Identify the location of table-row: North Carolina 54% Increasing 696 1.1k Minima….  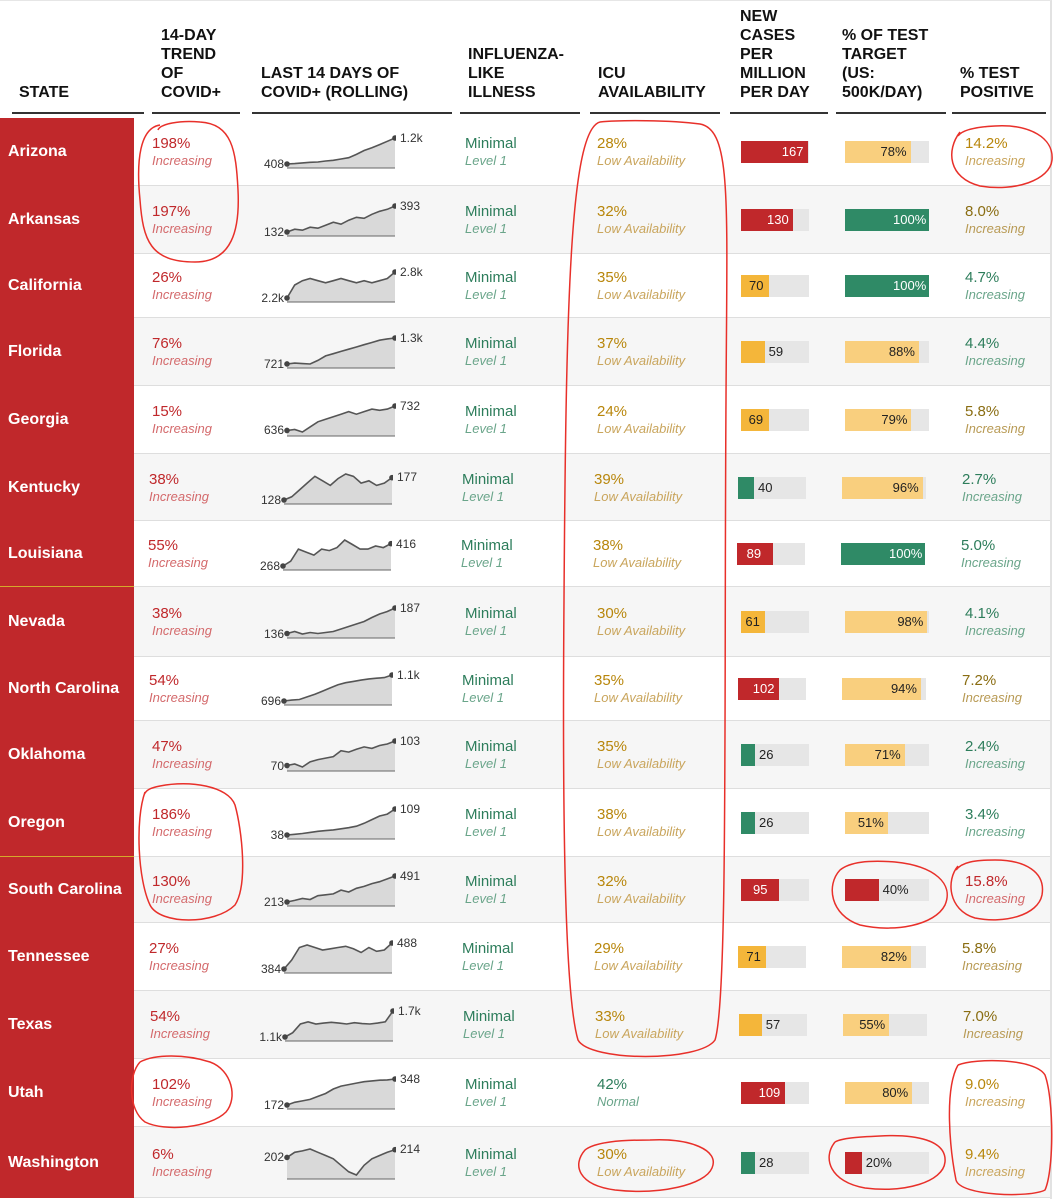
(525, 689).